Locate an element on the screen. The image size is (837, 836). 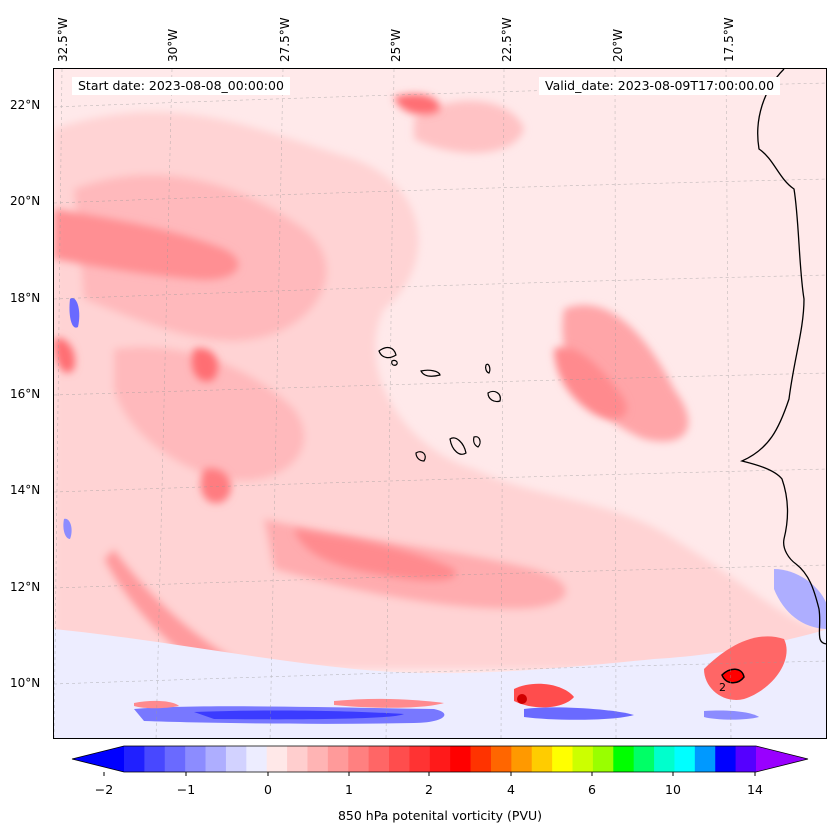
lon-label-25w: 25°W is located at coordinates (396, 45).